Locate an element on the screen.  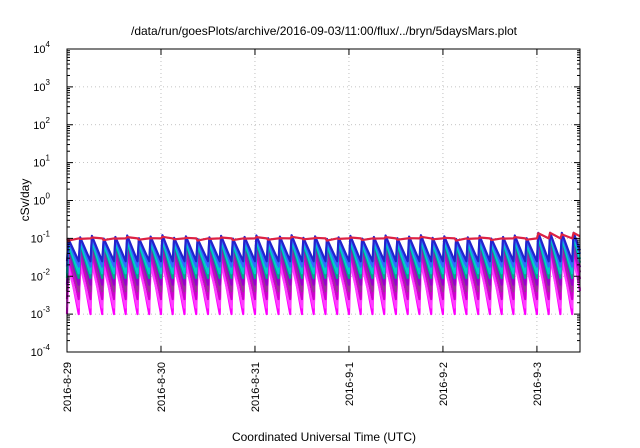
x-tick-label: 2016-8-30 is located at coordinates (162, 387).